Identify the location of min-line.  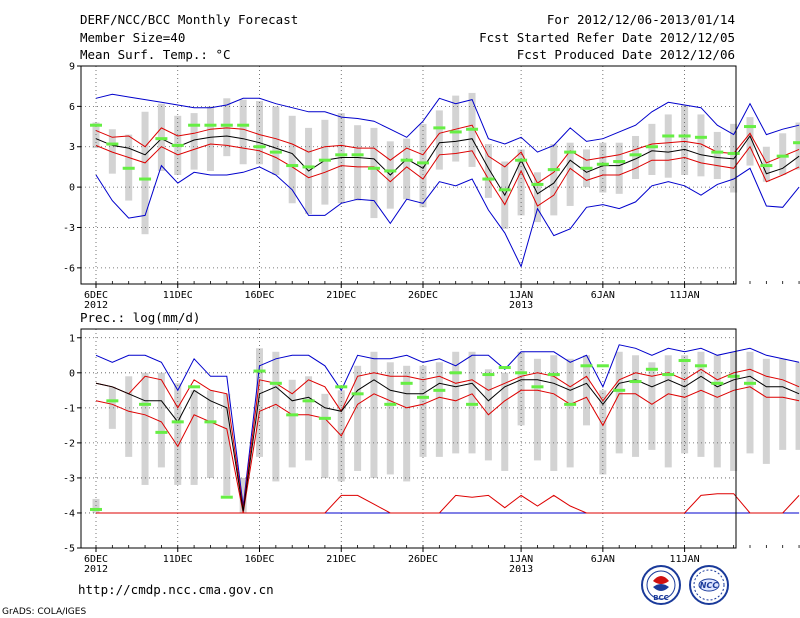
(447, 216).